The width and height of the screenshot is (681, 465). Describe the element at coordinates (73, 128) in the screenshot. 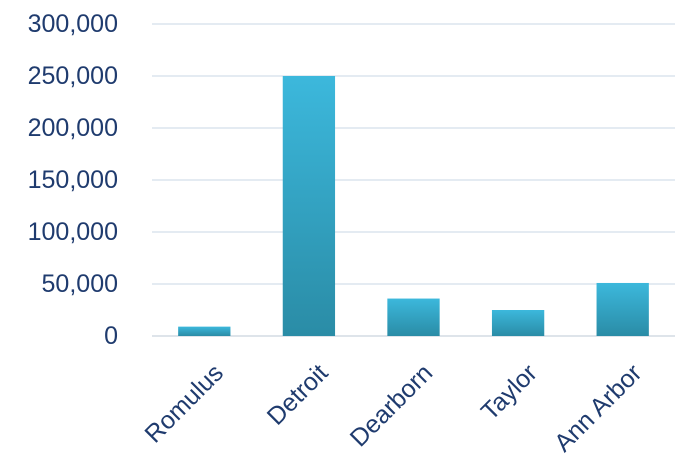

I see `y-tick-label: 200,000` at that location.